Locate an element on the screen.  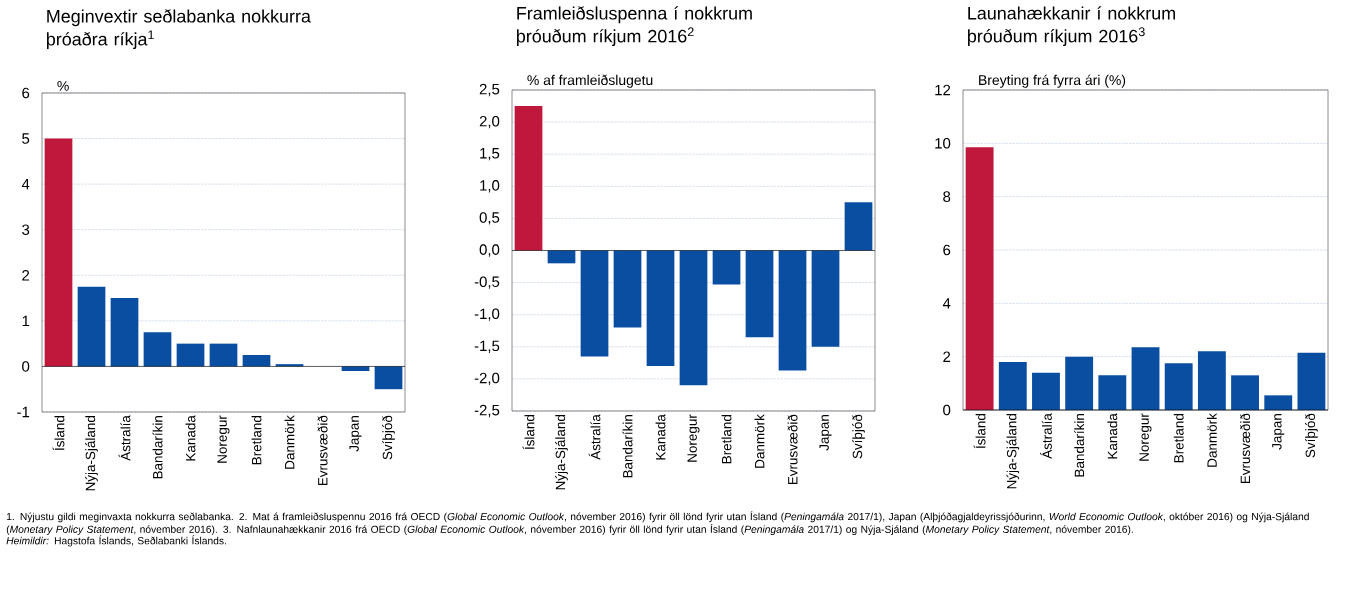
chart-title: Meginvextir seðlabanka nokkurra þróaðra ríkja$^{1}$ is located at coordinates (179, 29).